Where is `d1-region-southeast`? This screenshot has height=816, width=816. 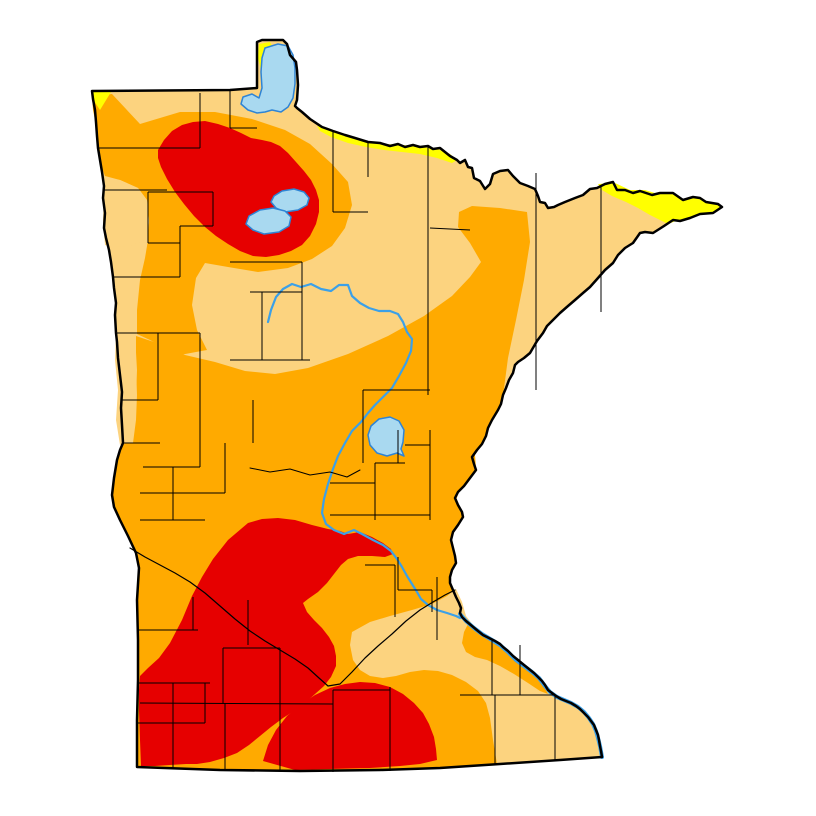
d1-region-southeast is located at coordinates (476, 676).